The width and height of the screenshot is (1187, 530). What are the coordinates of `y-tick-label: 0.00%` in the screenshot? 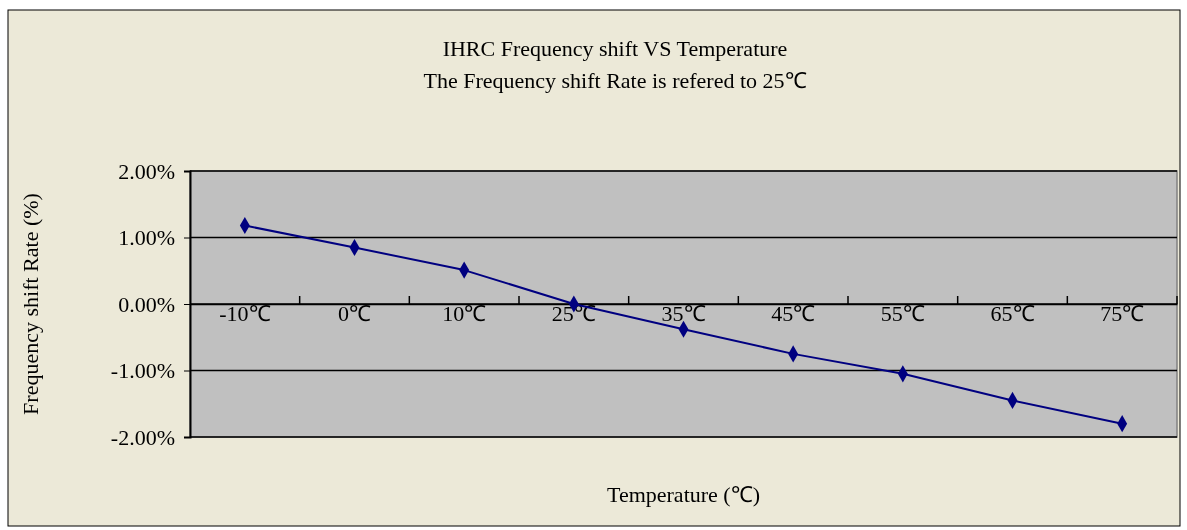 It's located at (146, 304).